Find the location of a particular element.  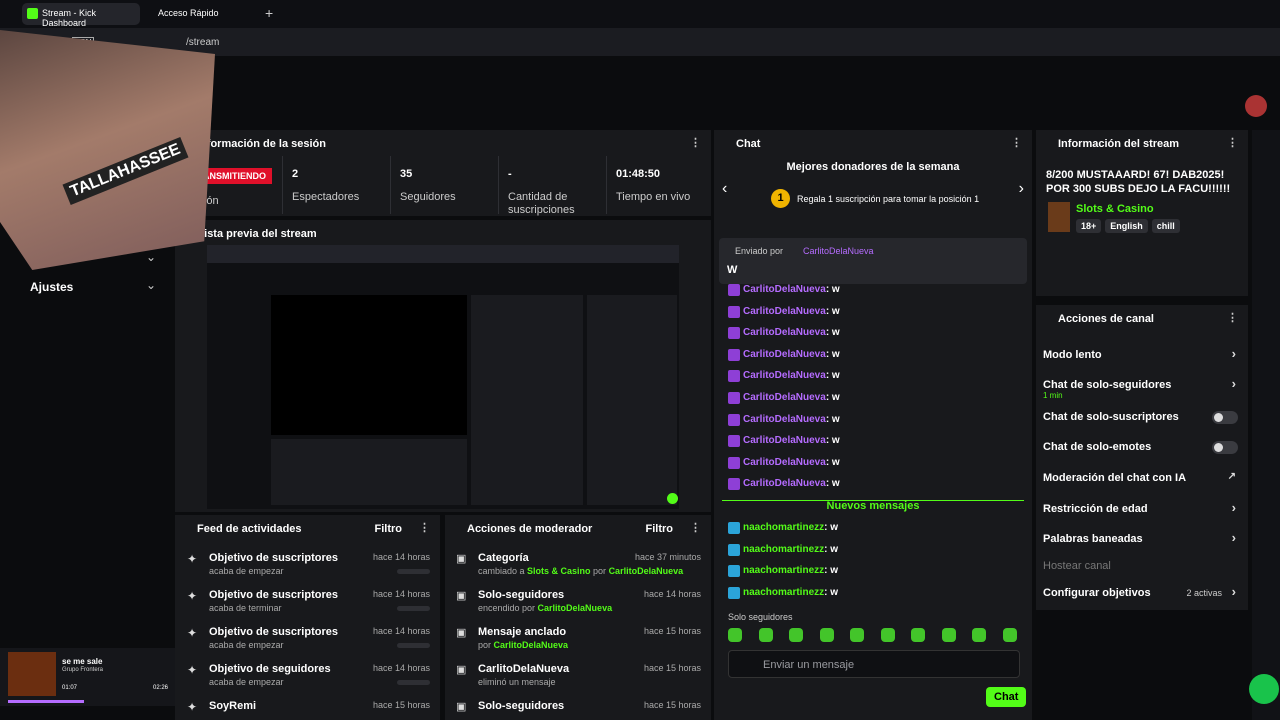

stat-label: Seguidores is located at coordinates (428, 197).